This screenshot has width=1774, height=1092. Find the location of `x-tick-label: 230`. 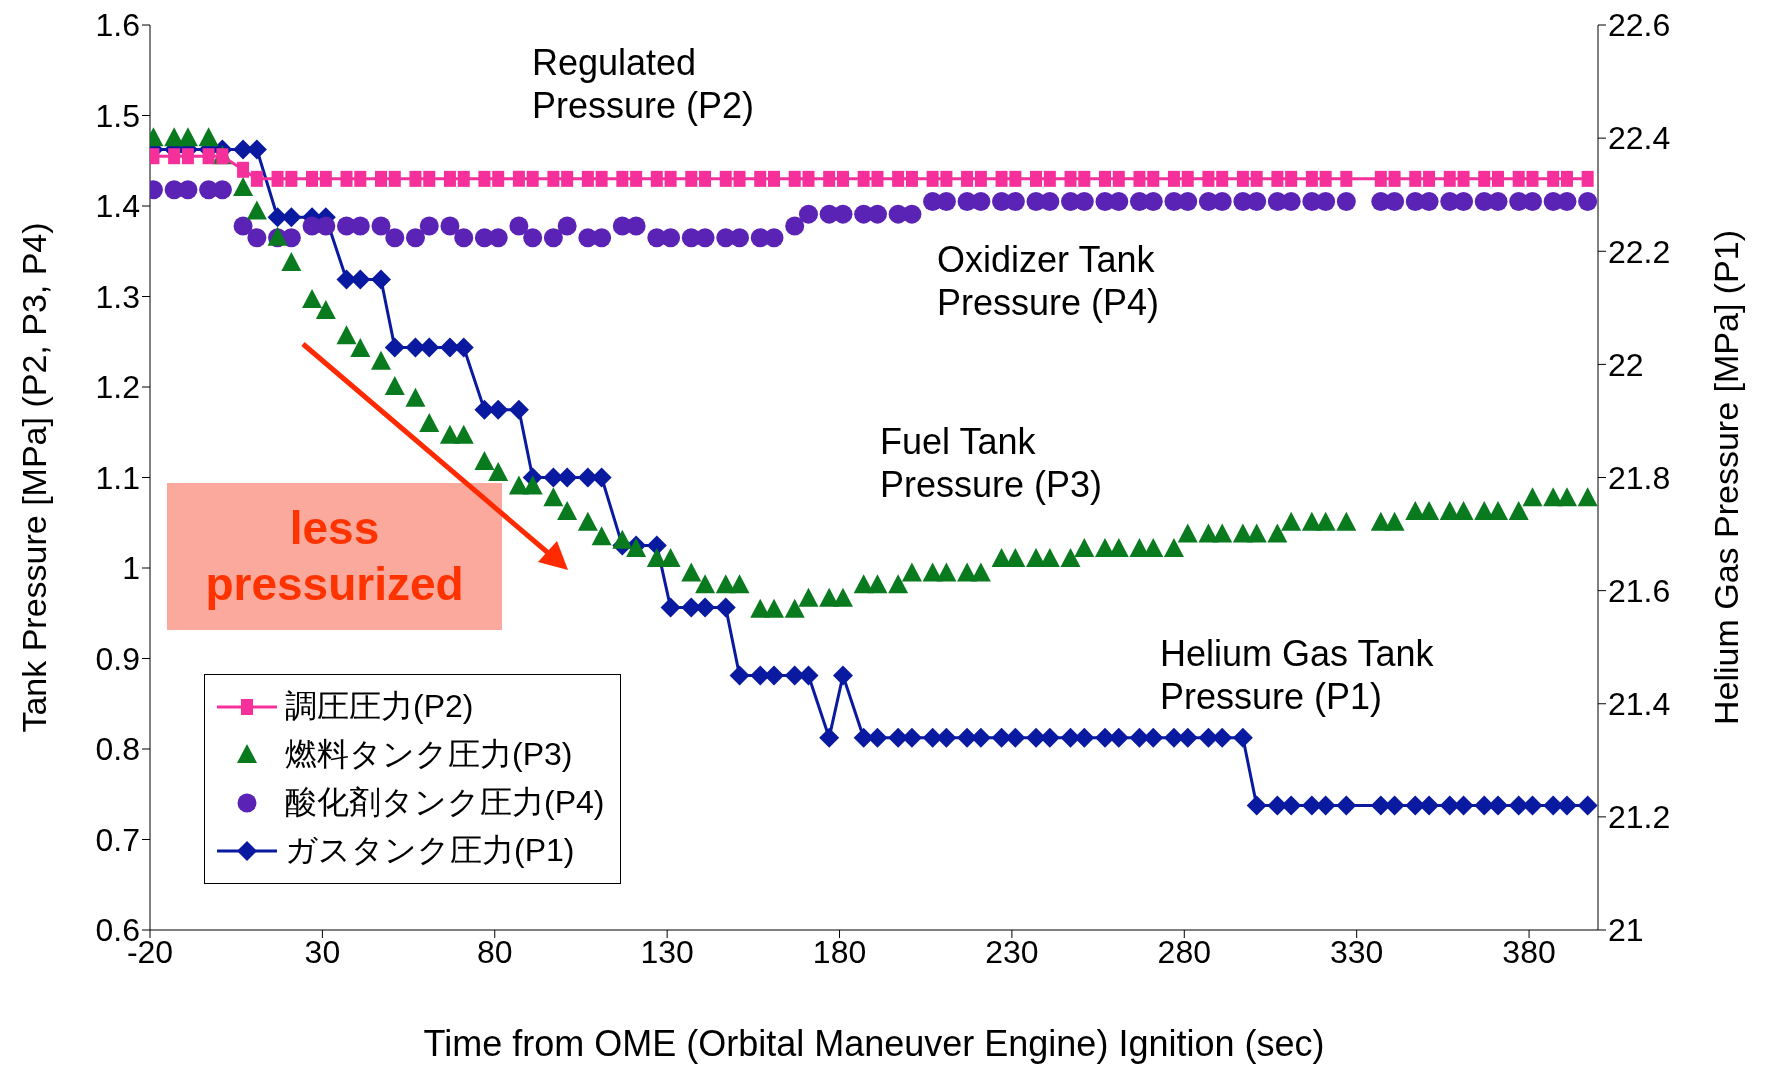

x-tick-label: 230 is located at coordinates (1012, 951).